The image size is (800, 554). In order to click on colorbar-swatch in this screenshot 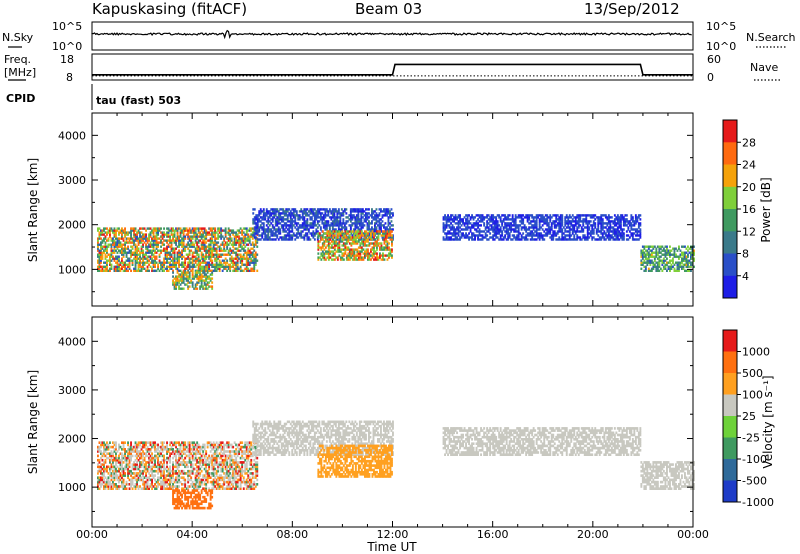, I will do `click(730, 242)`.